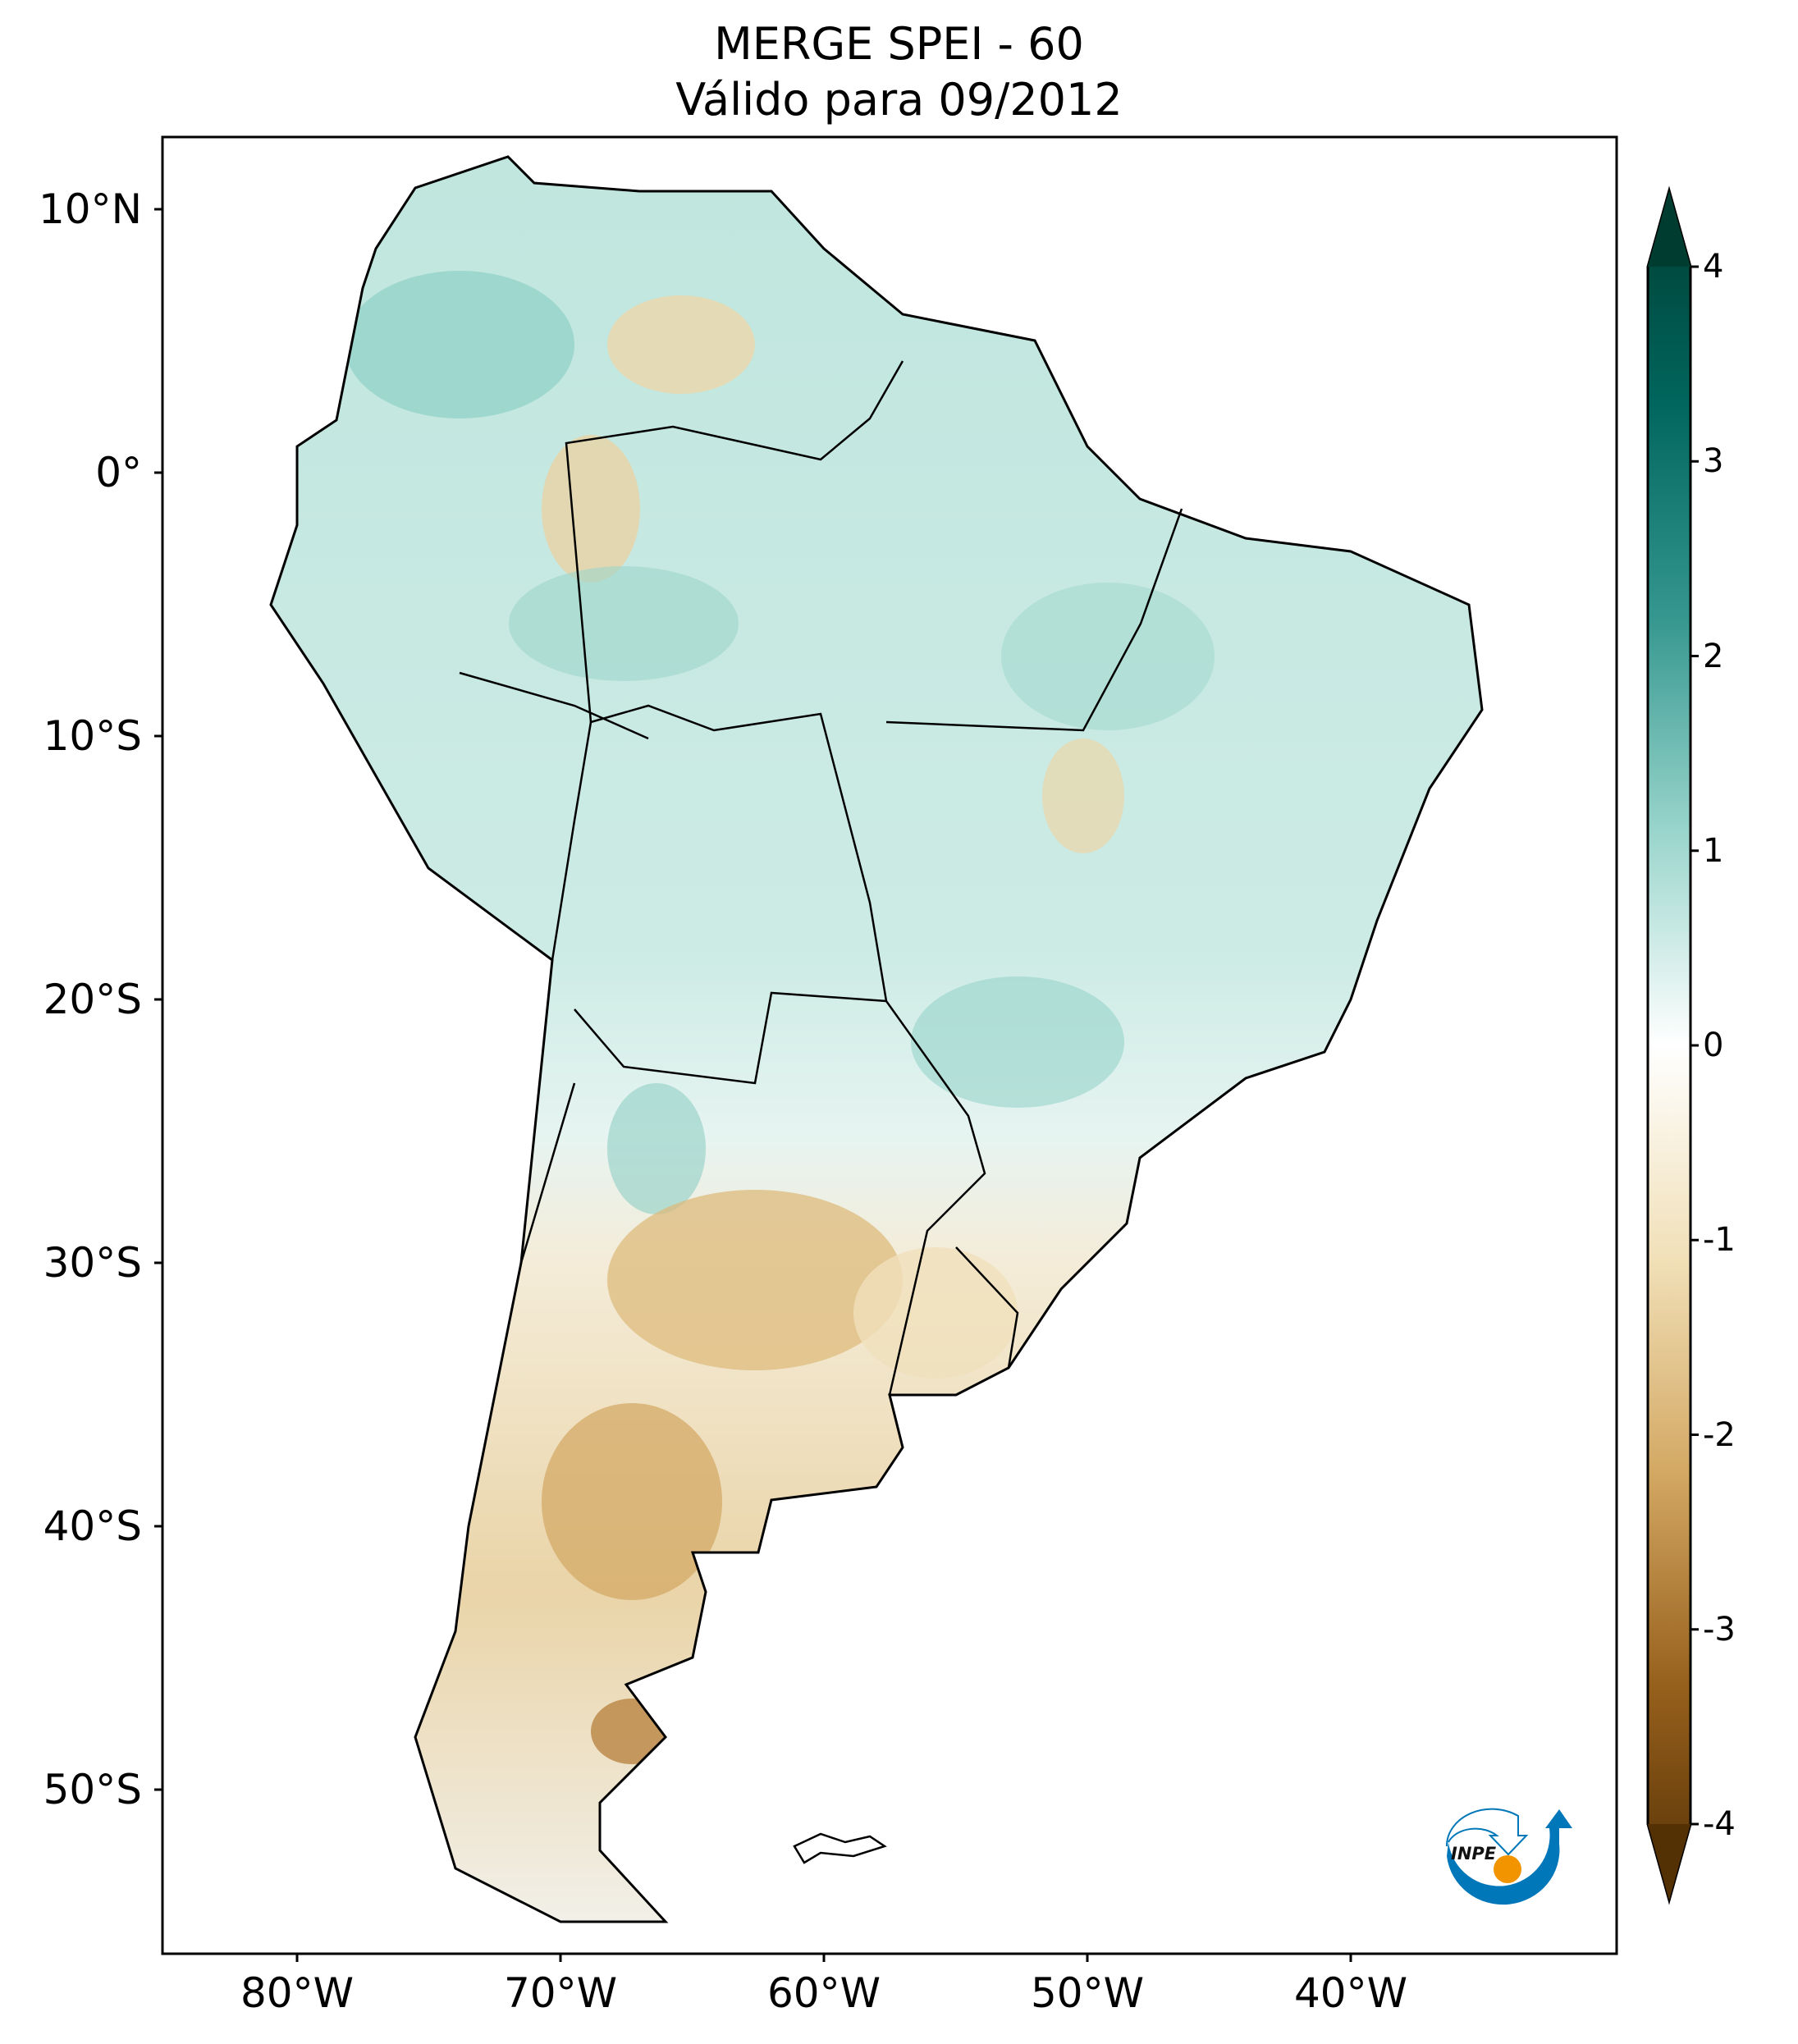  I want to click on colorbar-tick-label: -4, so click(1719, 1824).